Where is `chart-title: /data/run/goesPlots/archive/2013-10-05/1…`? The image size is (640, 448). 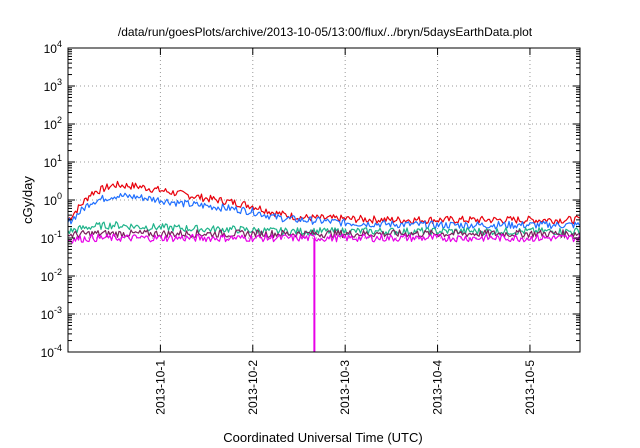 chart-title: /data/run/goesPlots/archive/2013-10-05/1… is located at coordinates (325, 32).